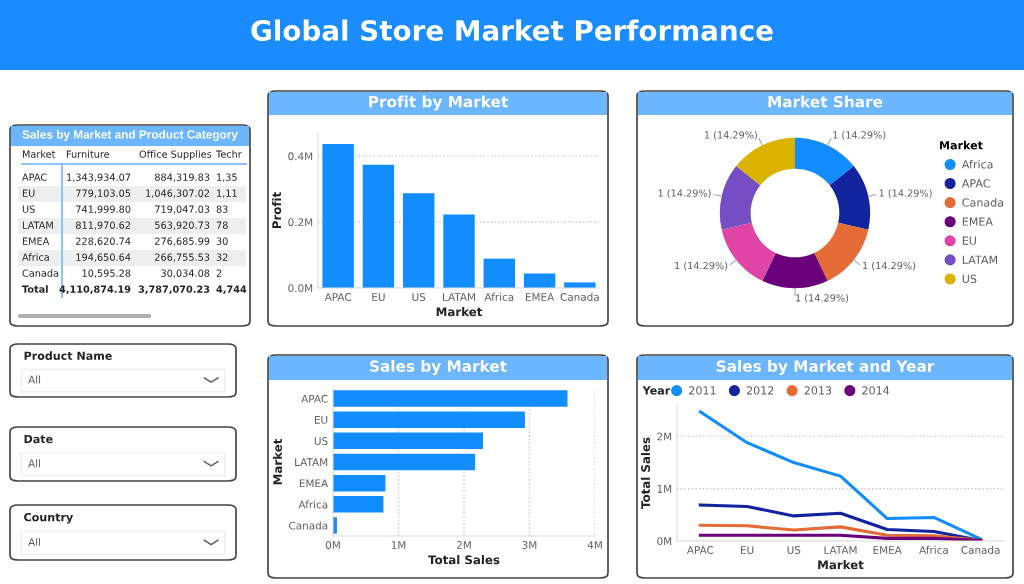 This screenshot has width=1024, height=584. Describe the element at coordinates (300, 222) in the screenshot. I see `y-tick-label: 0.2M` at that location.